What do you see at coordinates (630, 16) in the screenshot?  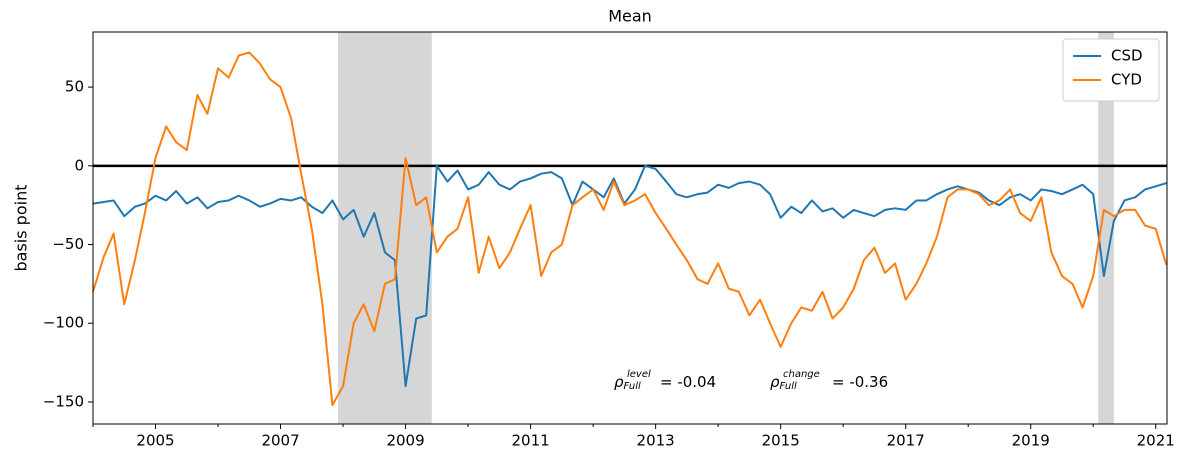 I see `chart-title: Mean` at bounding box center [630, 16].